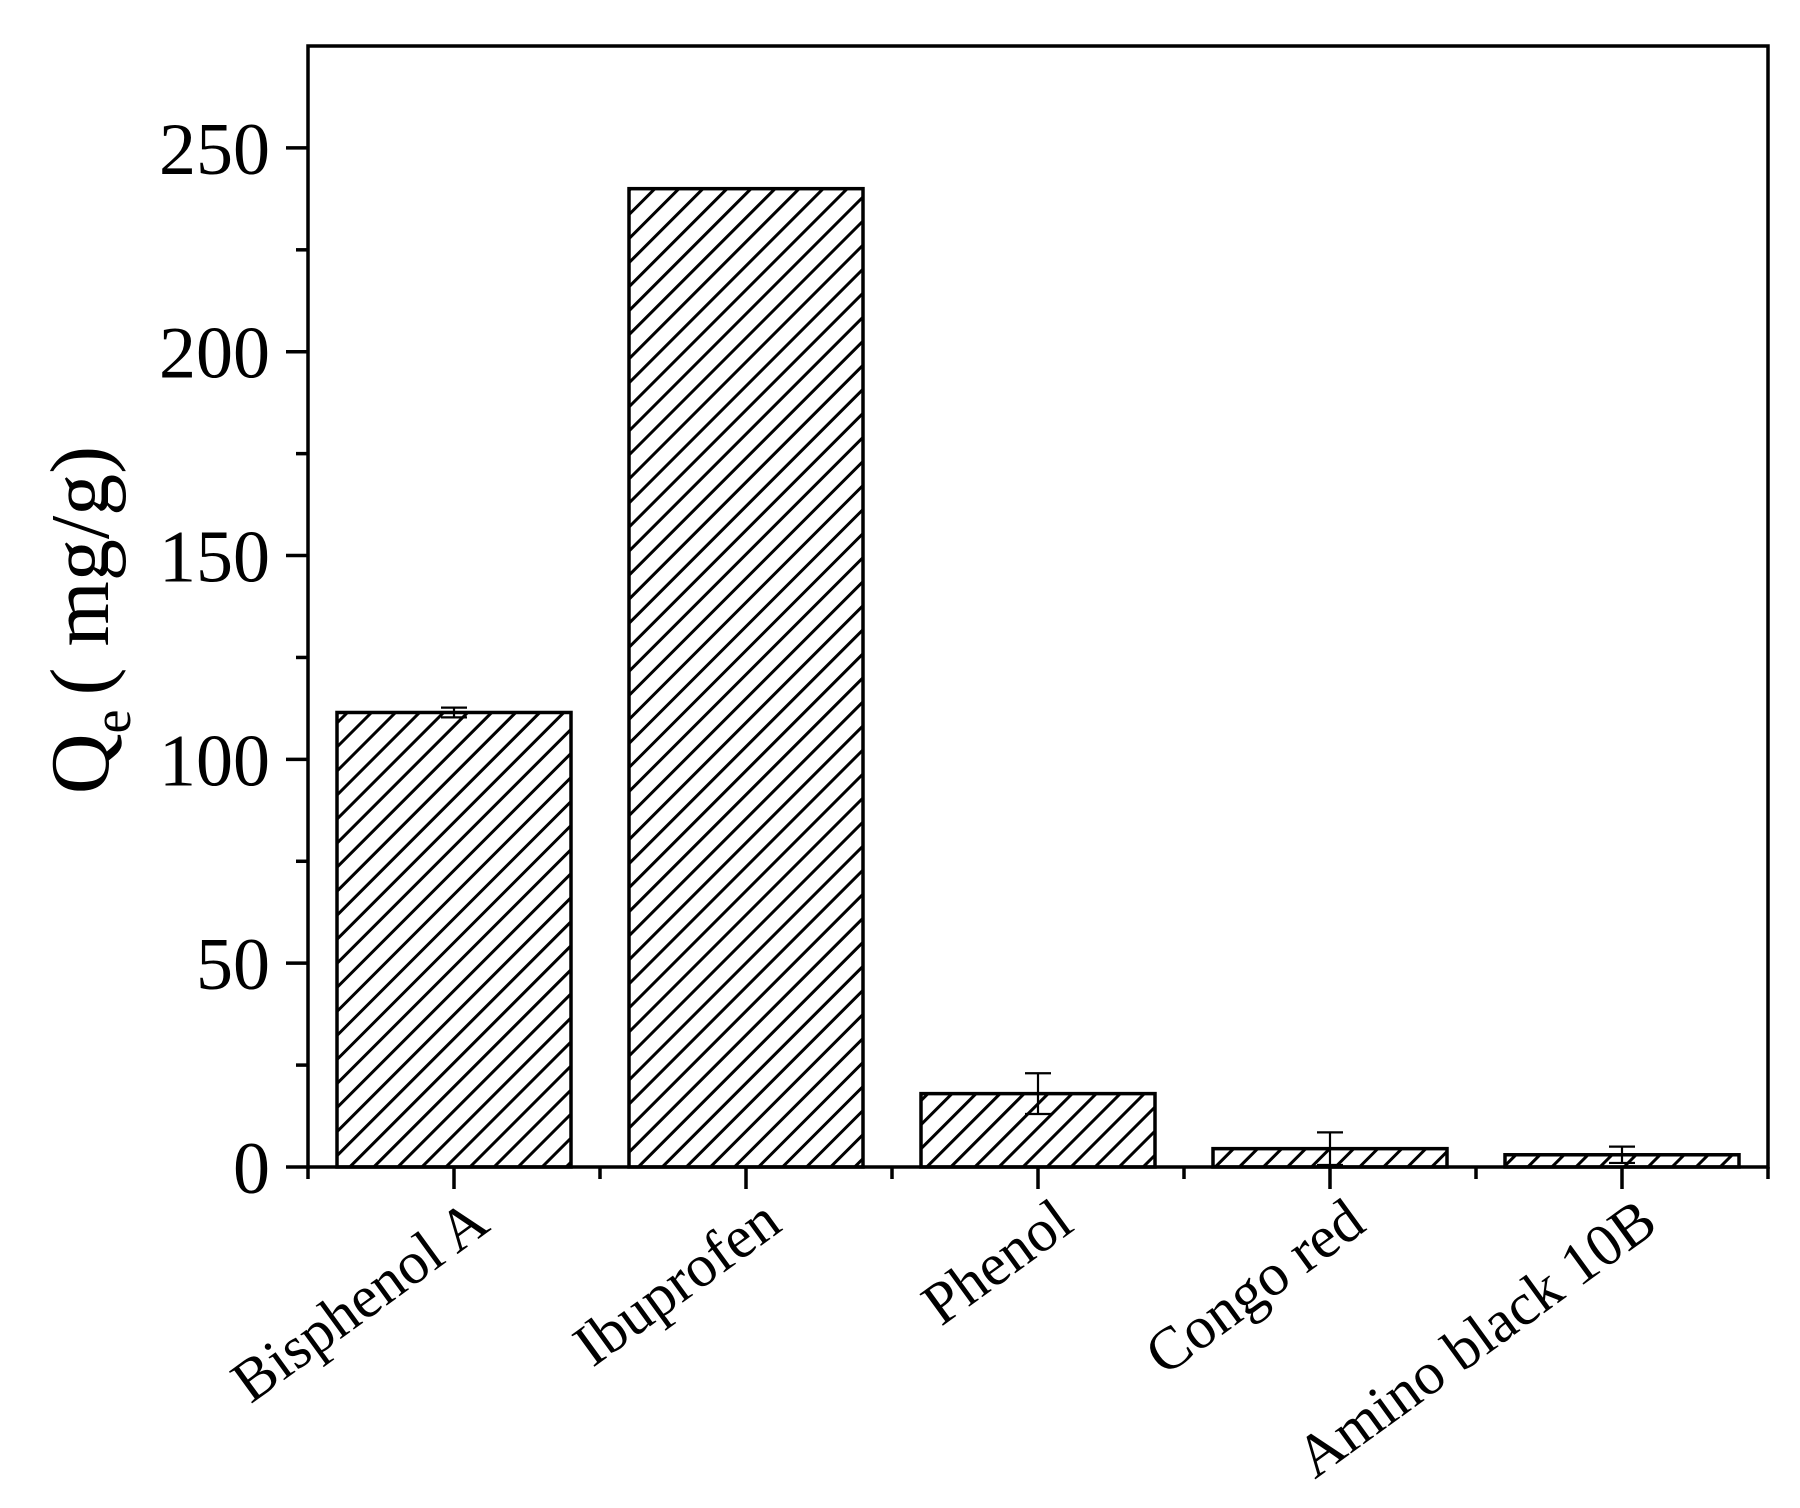 The image size is (1800, 1508). I want to click on y-axis-label-main: Q, so click(80, 763).